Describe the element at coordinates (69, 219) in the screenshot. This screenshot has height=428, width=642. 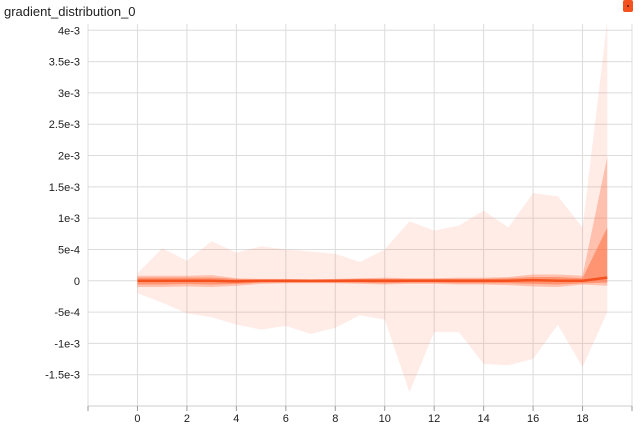
I see `y-tick-label-6: 1e-3` at that location.